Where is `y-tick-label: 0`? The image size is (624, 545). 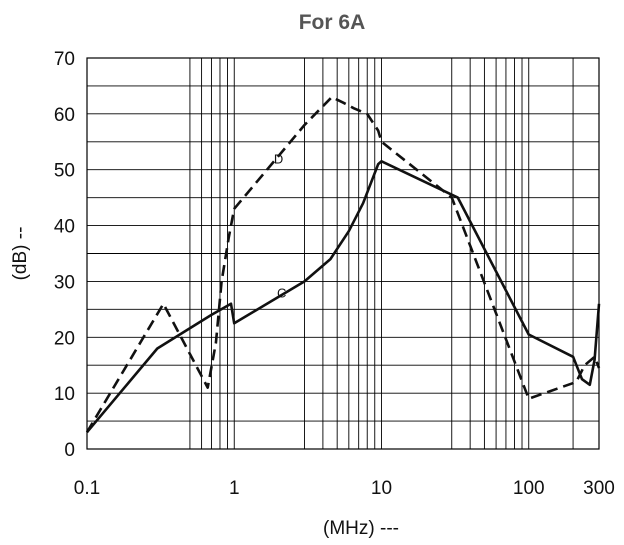 y-tick-label: 0 is located at coordinates (69, 450).